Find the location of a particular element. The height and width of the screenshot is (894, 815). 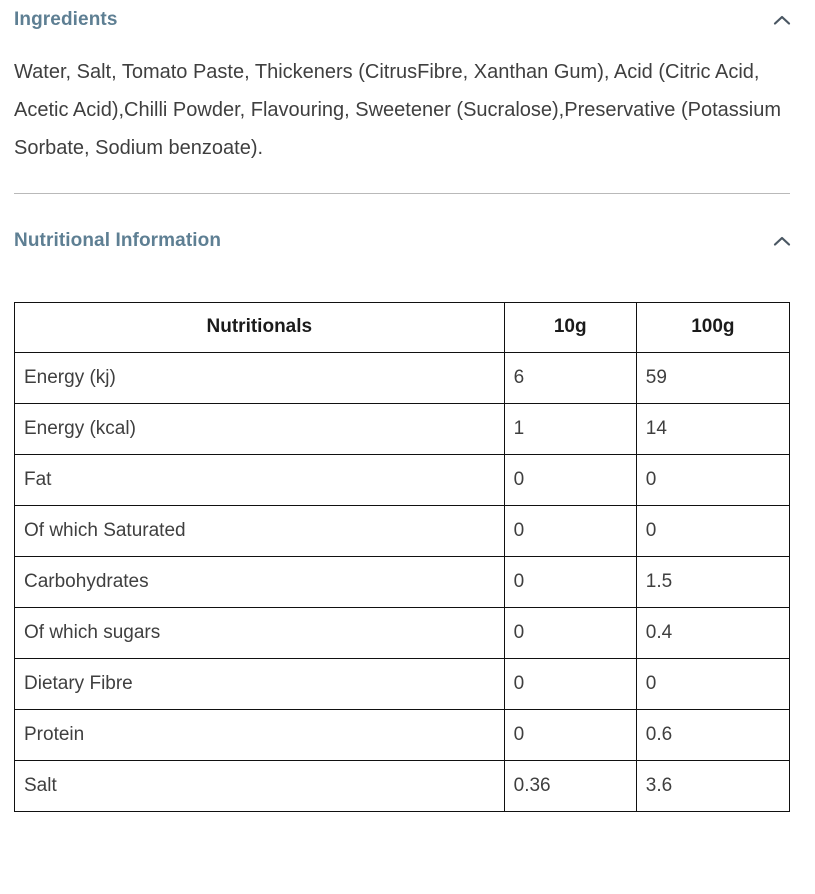

nutrient-value-10g-cell: 6 is located at coordinates (570, 377).